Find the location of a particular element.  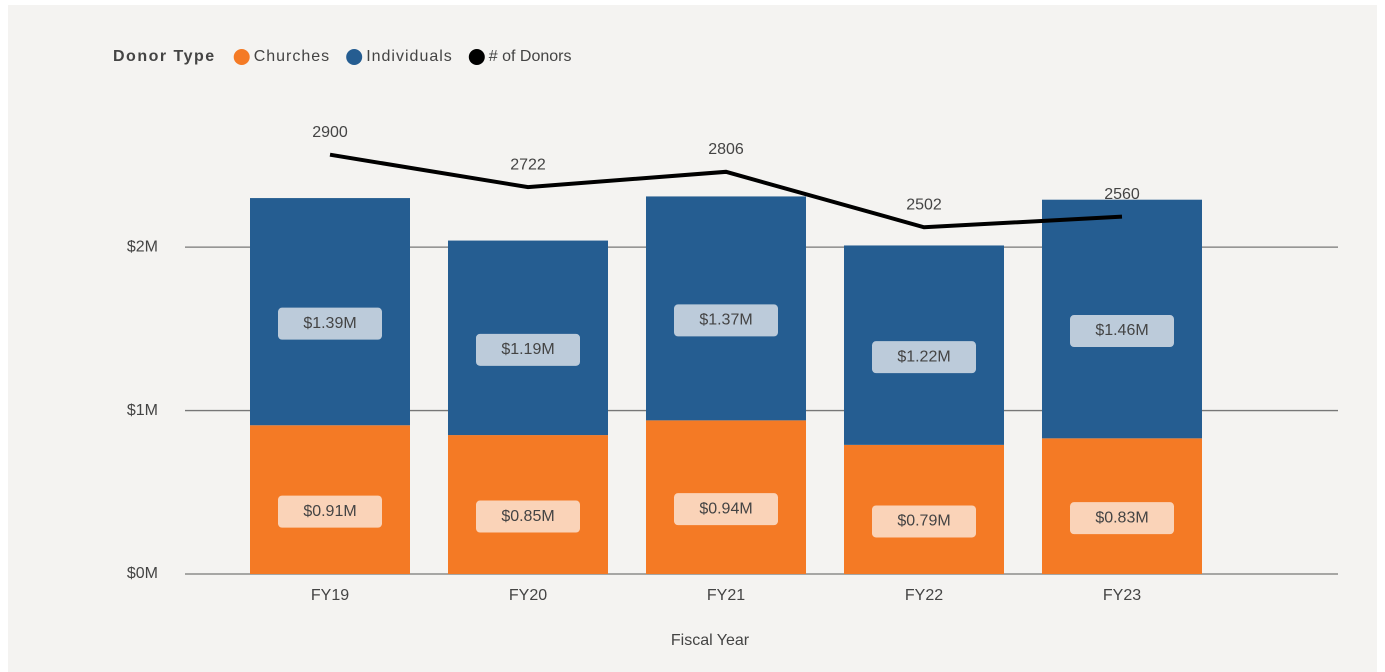

value-label: $1.39M is located at coordinates (329, 323).